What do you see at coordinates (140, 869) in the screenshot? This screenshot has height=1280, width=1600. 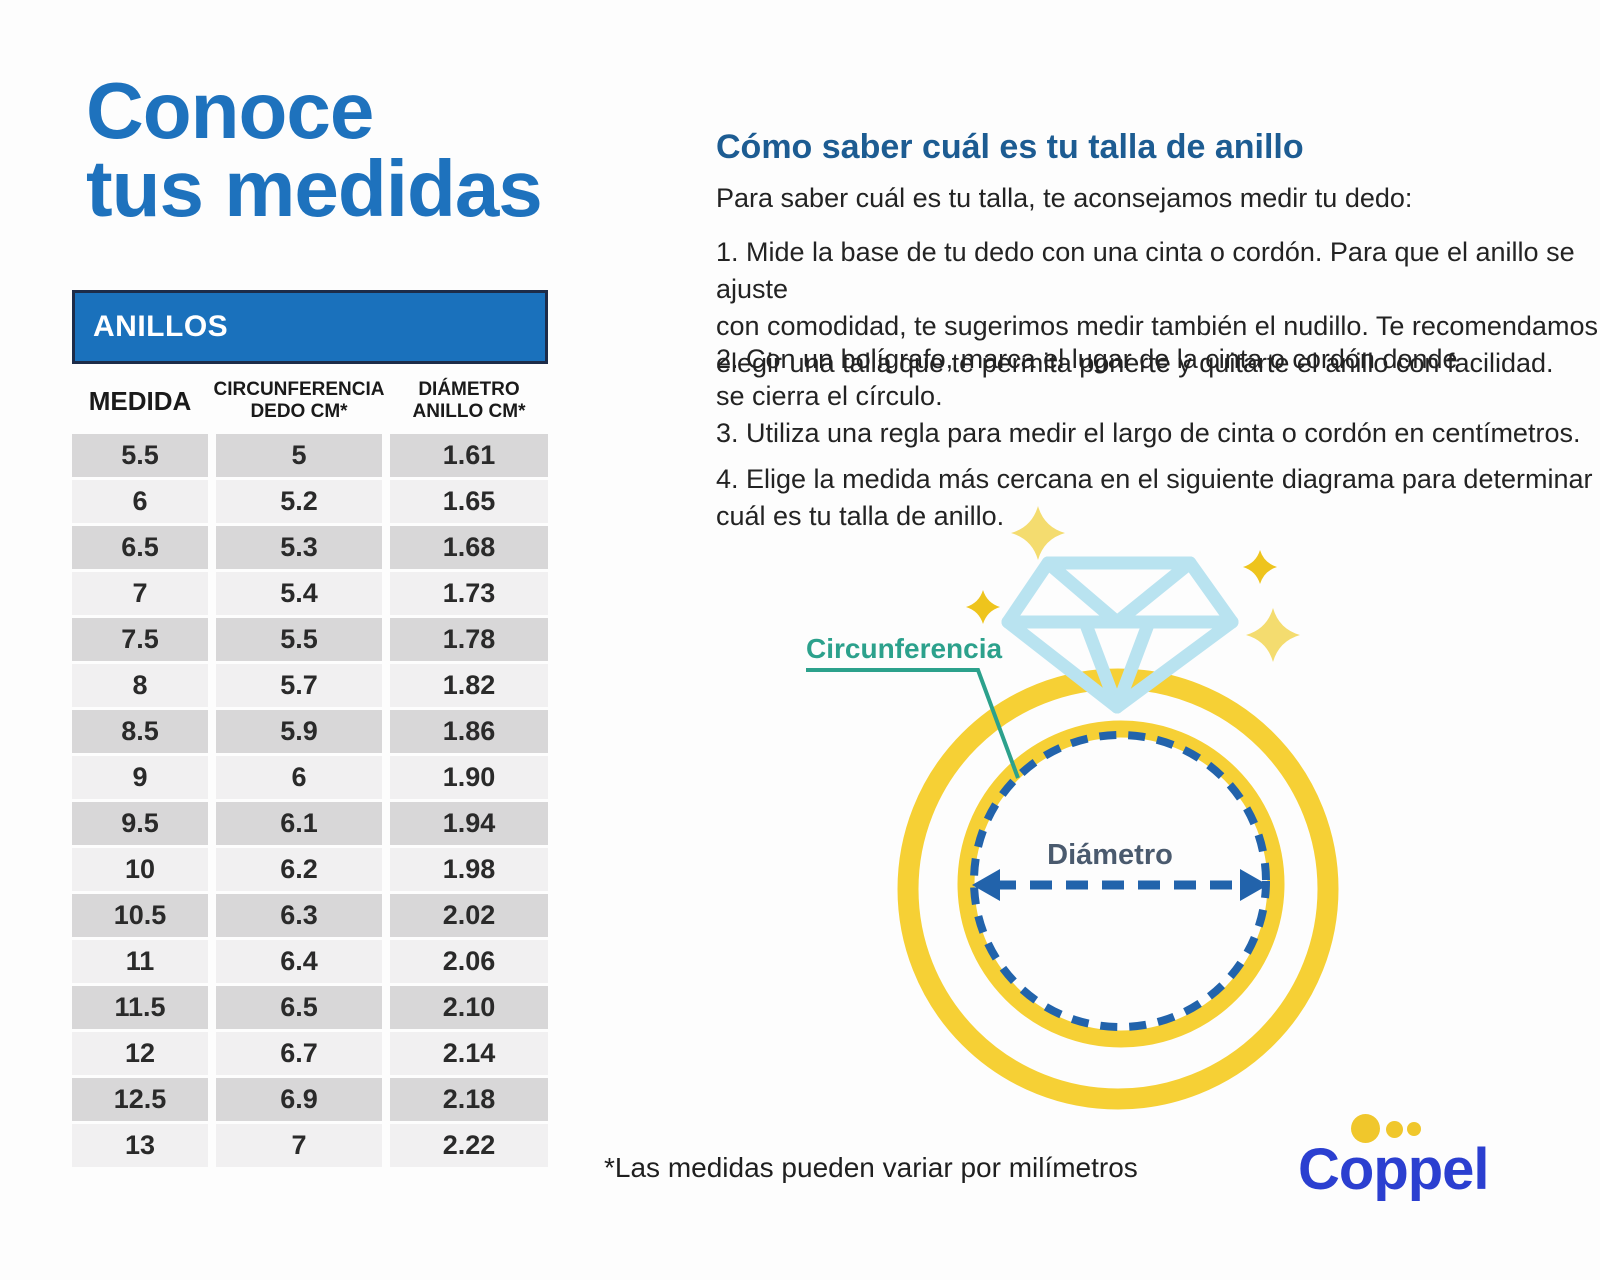 I see `table-cell: 10` at bounding box center [140, 869].